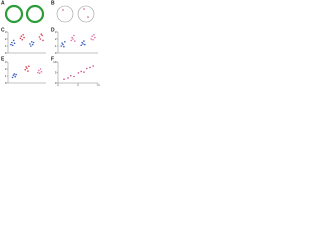  Describe the element at coordinates (56, 72) in the screenshot. I see `y-tick-label: 5` at that location.